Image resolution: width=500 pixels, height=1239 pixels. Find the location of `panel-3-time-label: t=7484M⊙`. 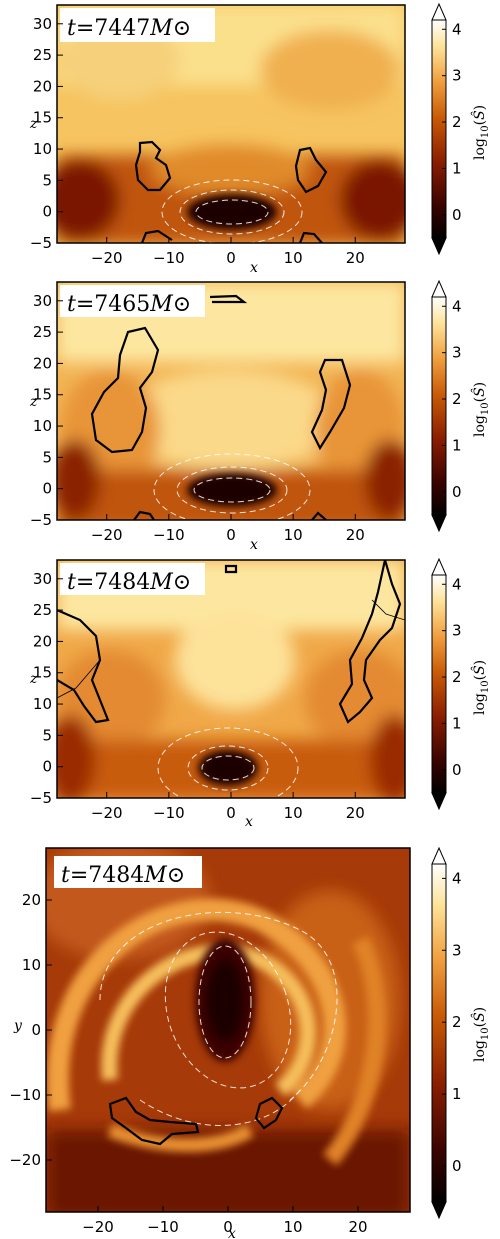

panel-3-time-label: t=7484M⊙ is located at coordinates (129, 582).